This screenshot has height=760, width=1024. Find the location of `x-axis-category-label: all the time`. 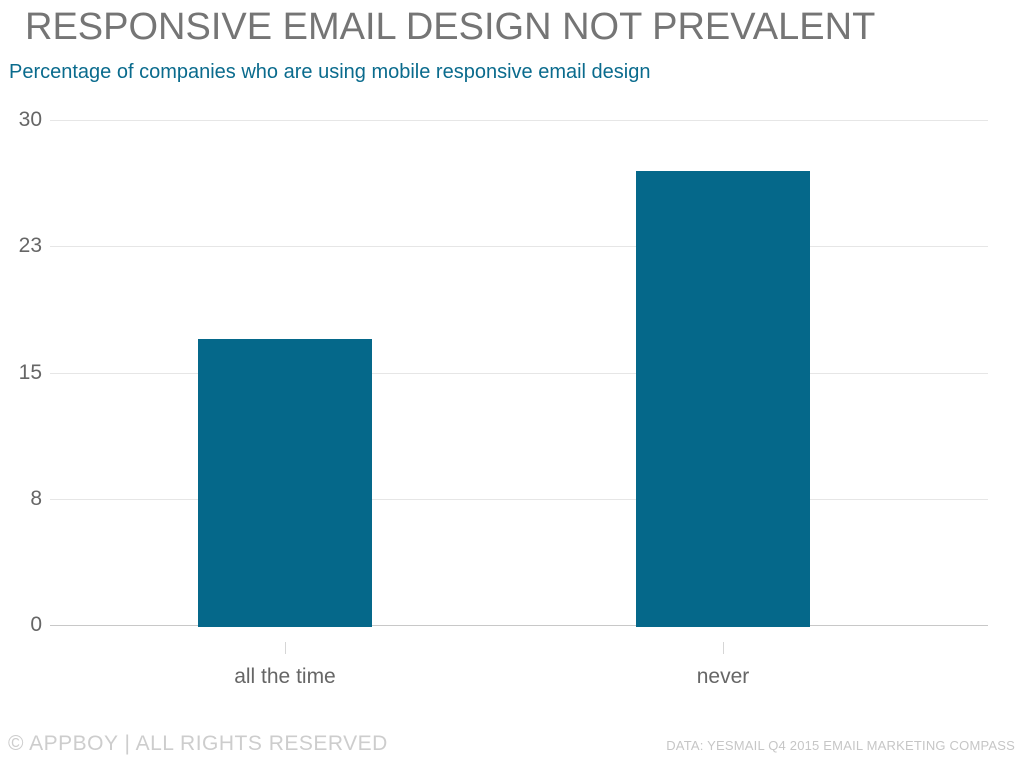

x-axis-category-label: all the time is located at coordinates (285, 676).